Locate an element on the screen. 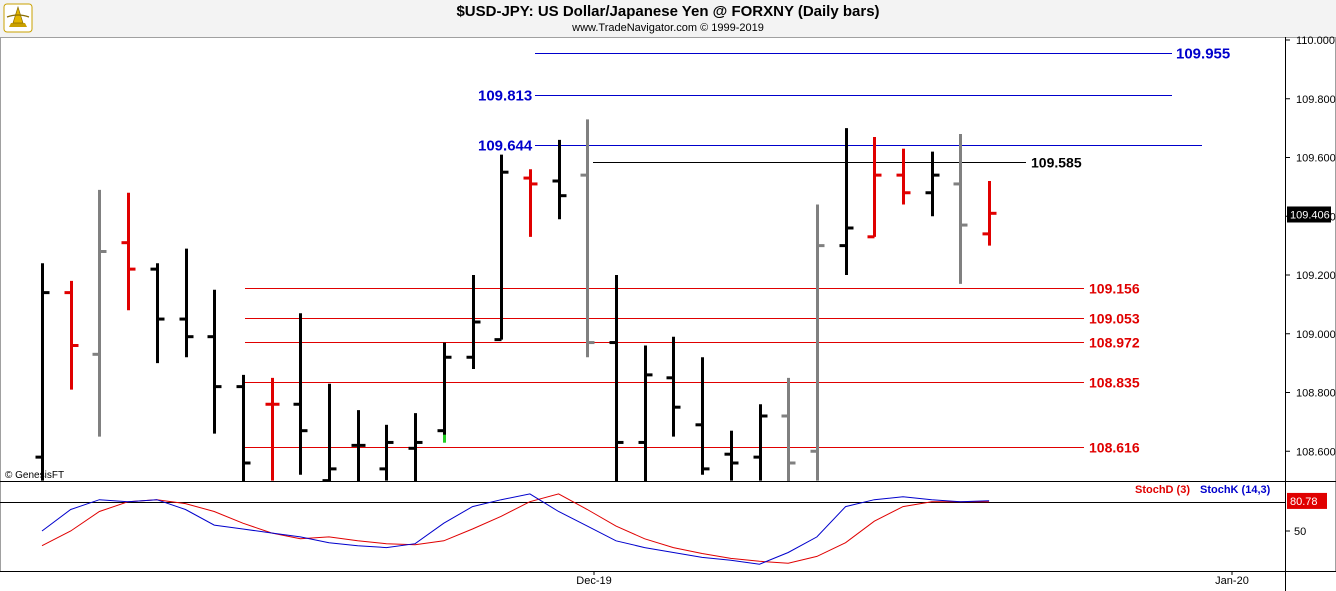  stoch-k-legend: StochK (14,3) is located at coordinates (1235, 490).